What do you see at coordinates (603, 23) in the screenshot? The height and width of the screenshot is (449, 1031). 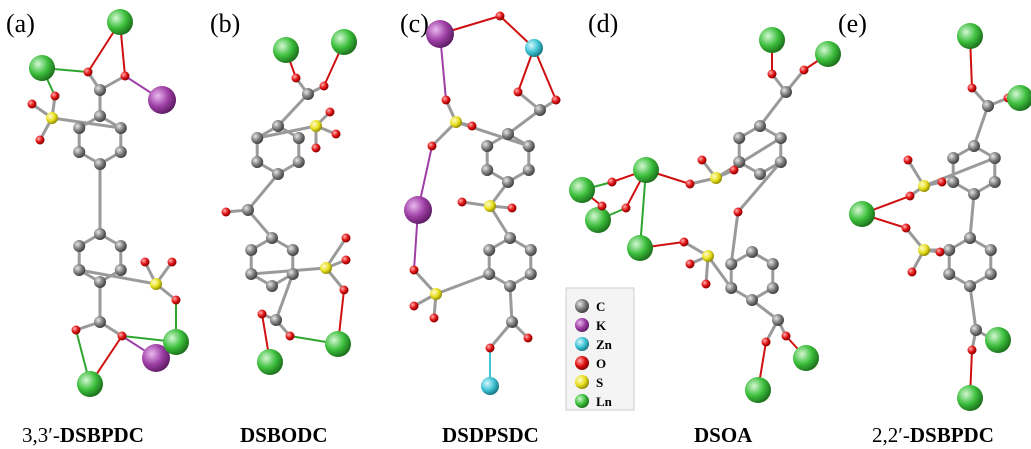 I see `panel-letter-d: (d)` at bounding box center [603, 23].